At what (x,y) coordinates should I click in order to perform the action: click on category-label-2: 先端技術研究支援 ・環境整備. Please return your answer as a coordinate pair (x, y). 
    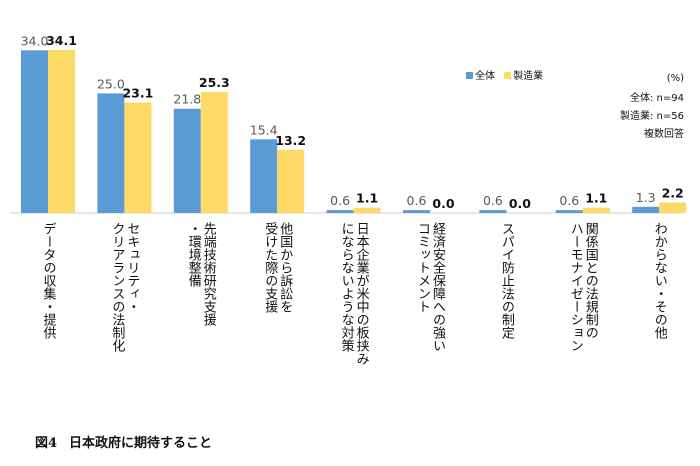
    Looking at the image, I should click on (200, 274).